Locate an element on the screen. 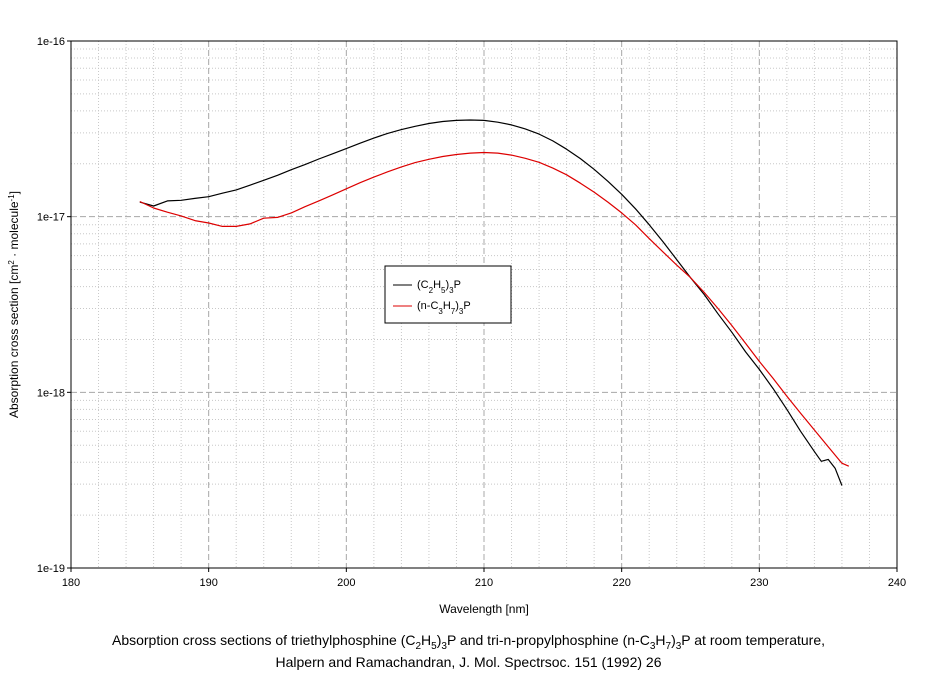  x-tick-label: 200 is located at coordinates (346, 583).